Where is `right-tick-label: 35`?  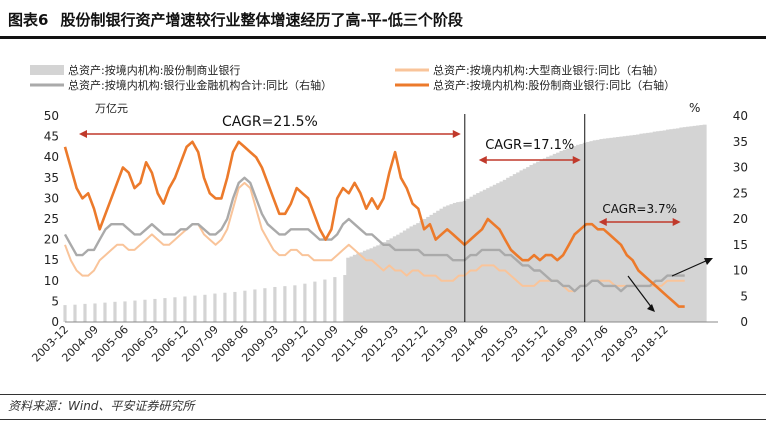
right-tick-label: 35 is located at coordinates (740, 142).